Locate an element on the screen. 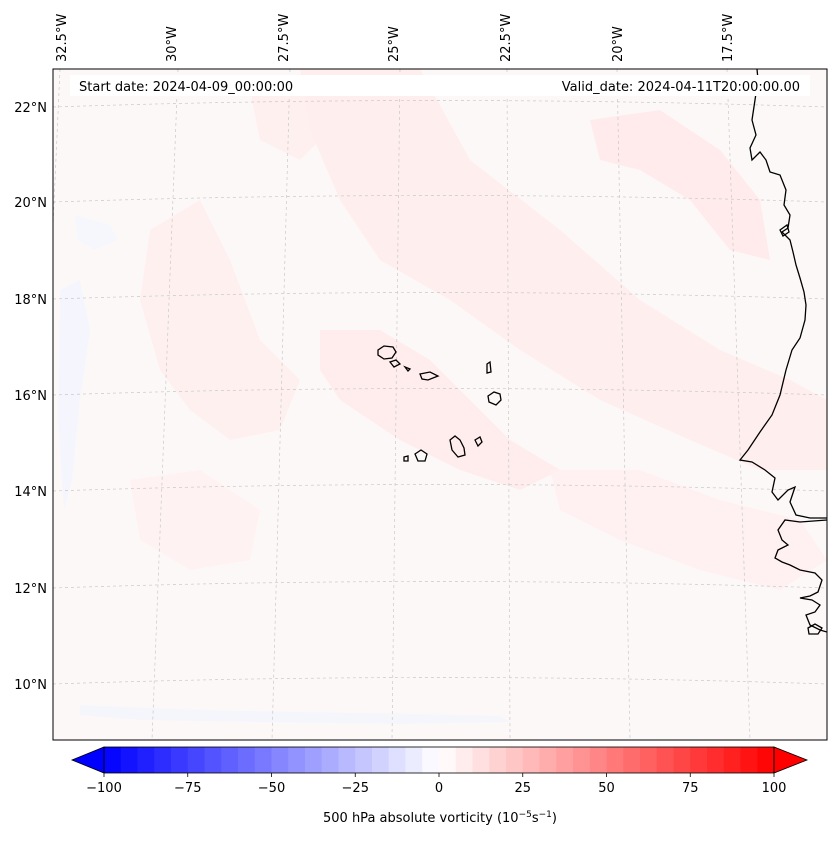  info-box is located at coordinates (440, 85).